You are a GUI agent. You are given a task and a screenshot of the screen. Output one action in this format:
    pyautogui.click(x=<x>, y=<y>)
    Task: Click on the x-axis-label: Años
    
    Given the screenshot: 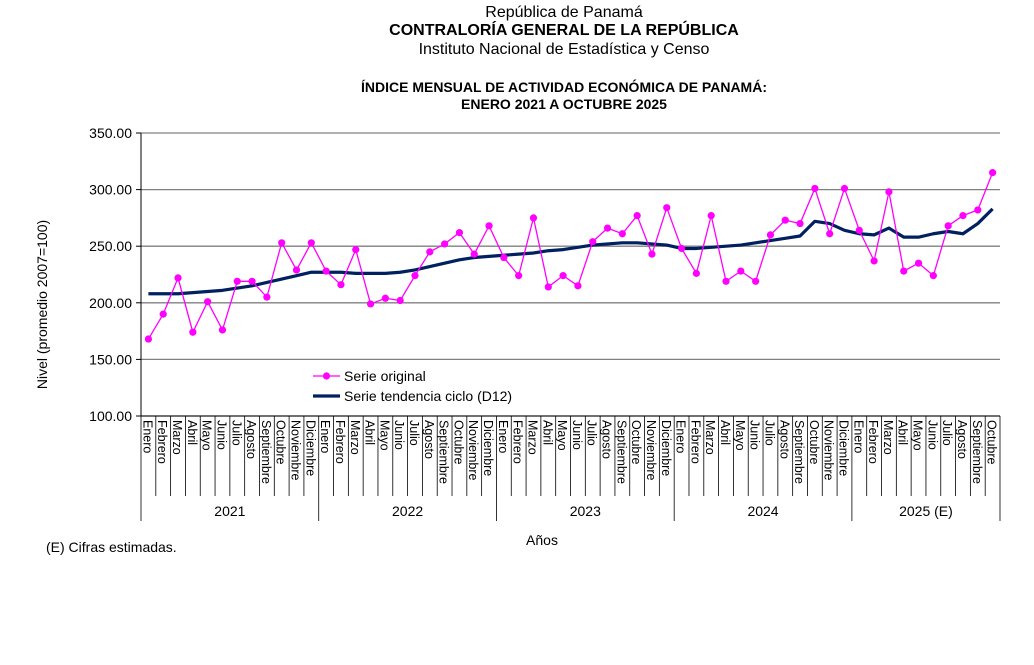 What is the action you would take?
    pyautogui.click(x=542, y=540)
    